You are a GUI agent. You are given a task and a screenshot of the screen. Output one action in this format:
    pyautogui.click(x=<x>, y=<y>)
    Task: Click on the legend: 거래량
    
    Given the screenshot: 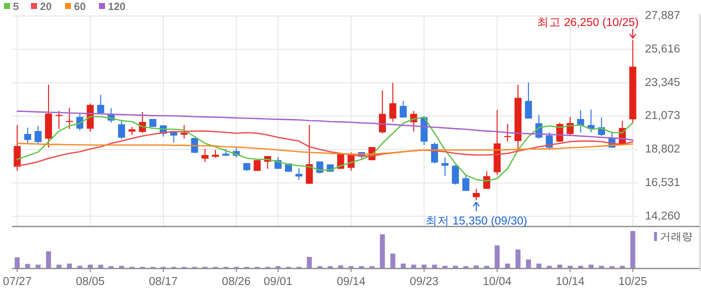 What is the action you would take?
    pyautogui.click(x=673, y=237)
    